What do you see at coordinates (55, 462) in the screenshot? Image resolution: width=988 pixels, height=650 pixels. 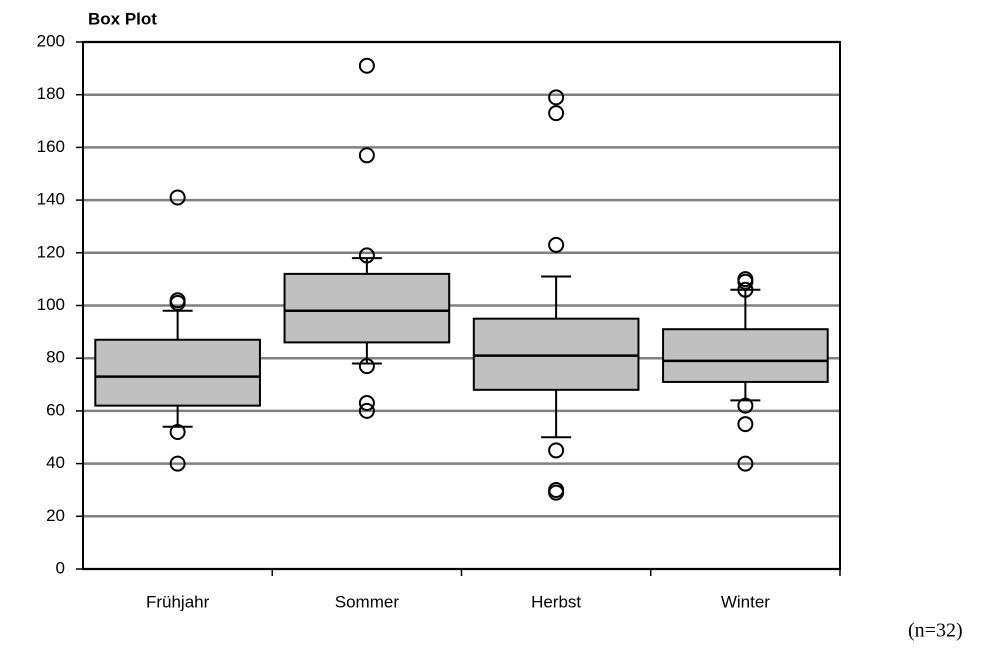 I see `y-tick-label: 40` at bounding box center [55, 462].